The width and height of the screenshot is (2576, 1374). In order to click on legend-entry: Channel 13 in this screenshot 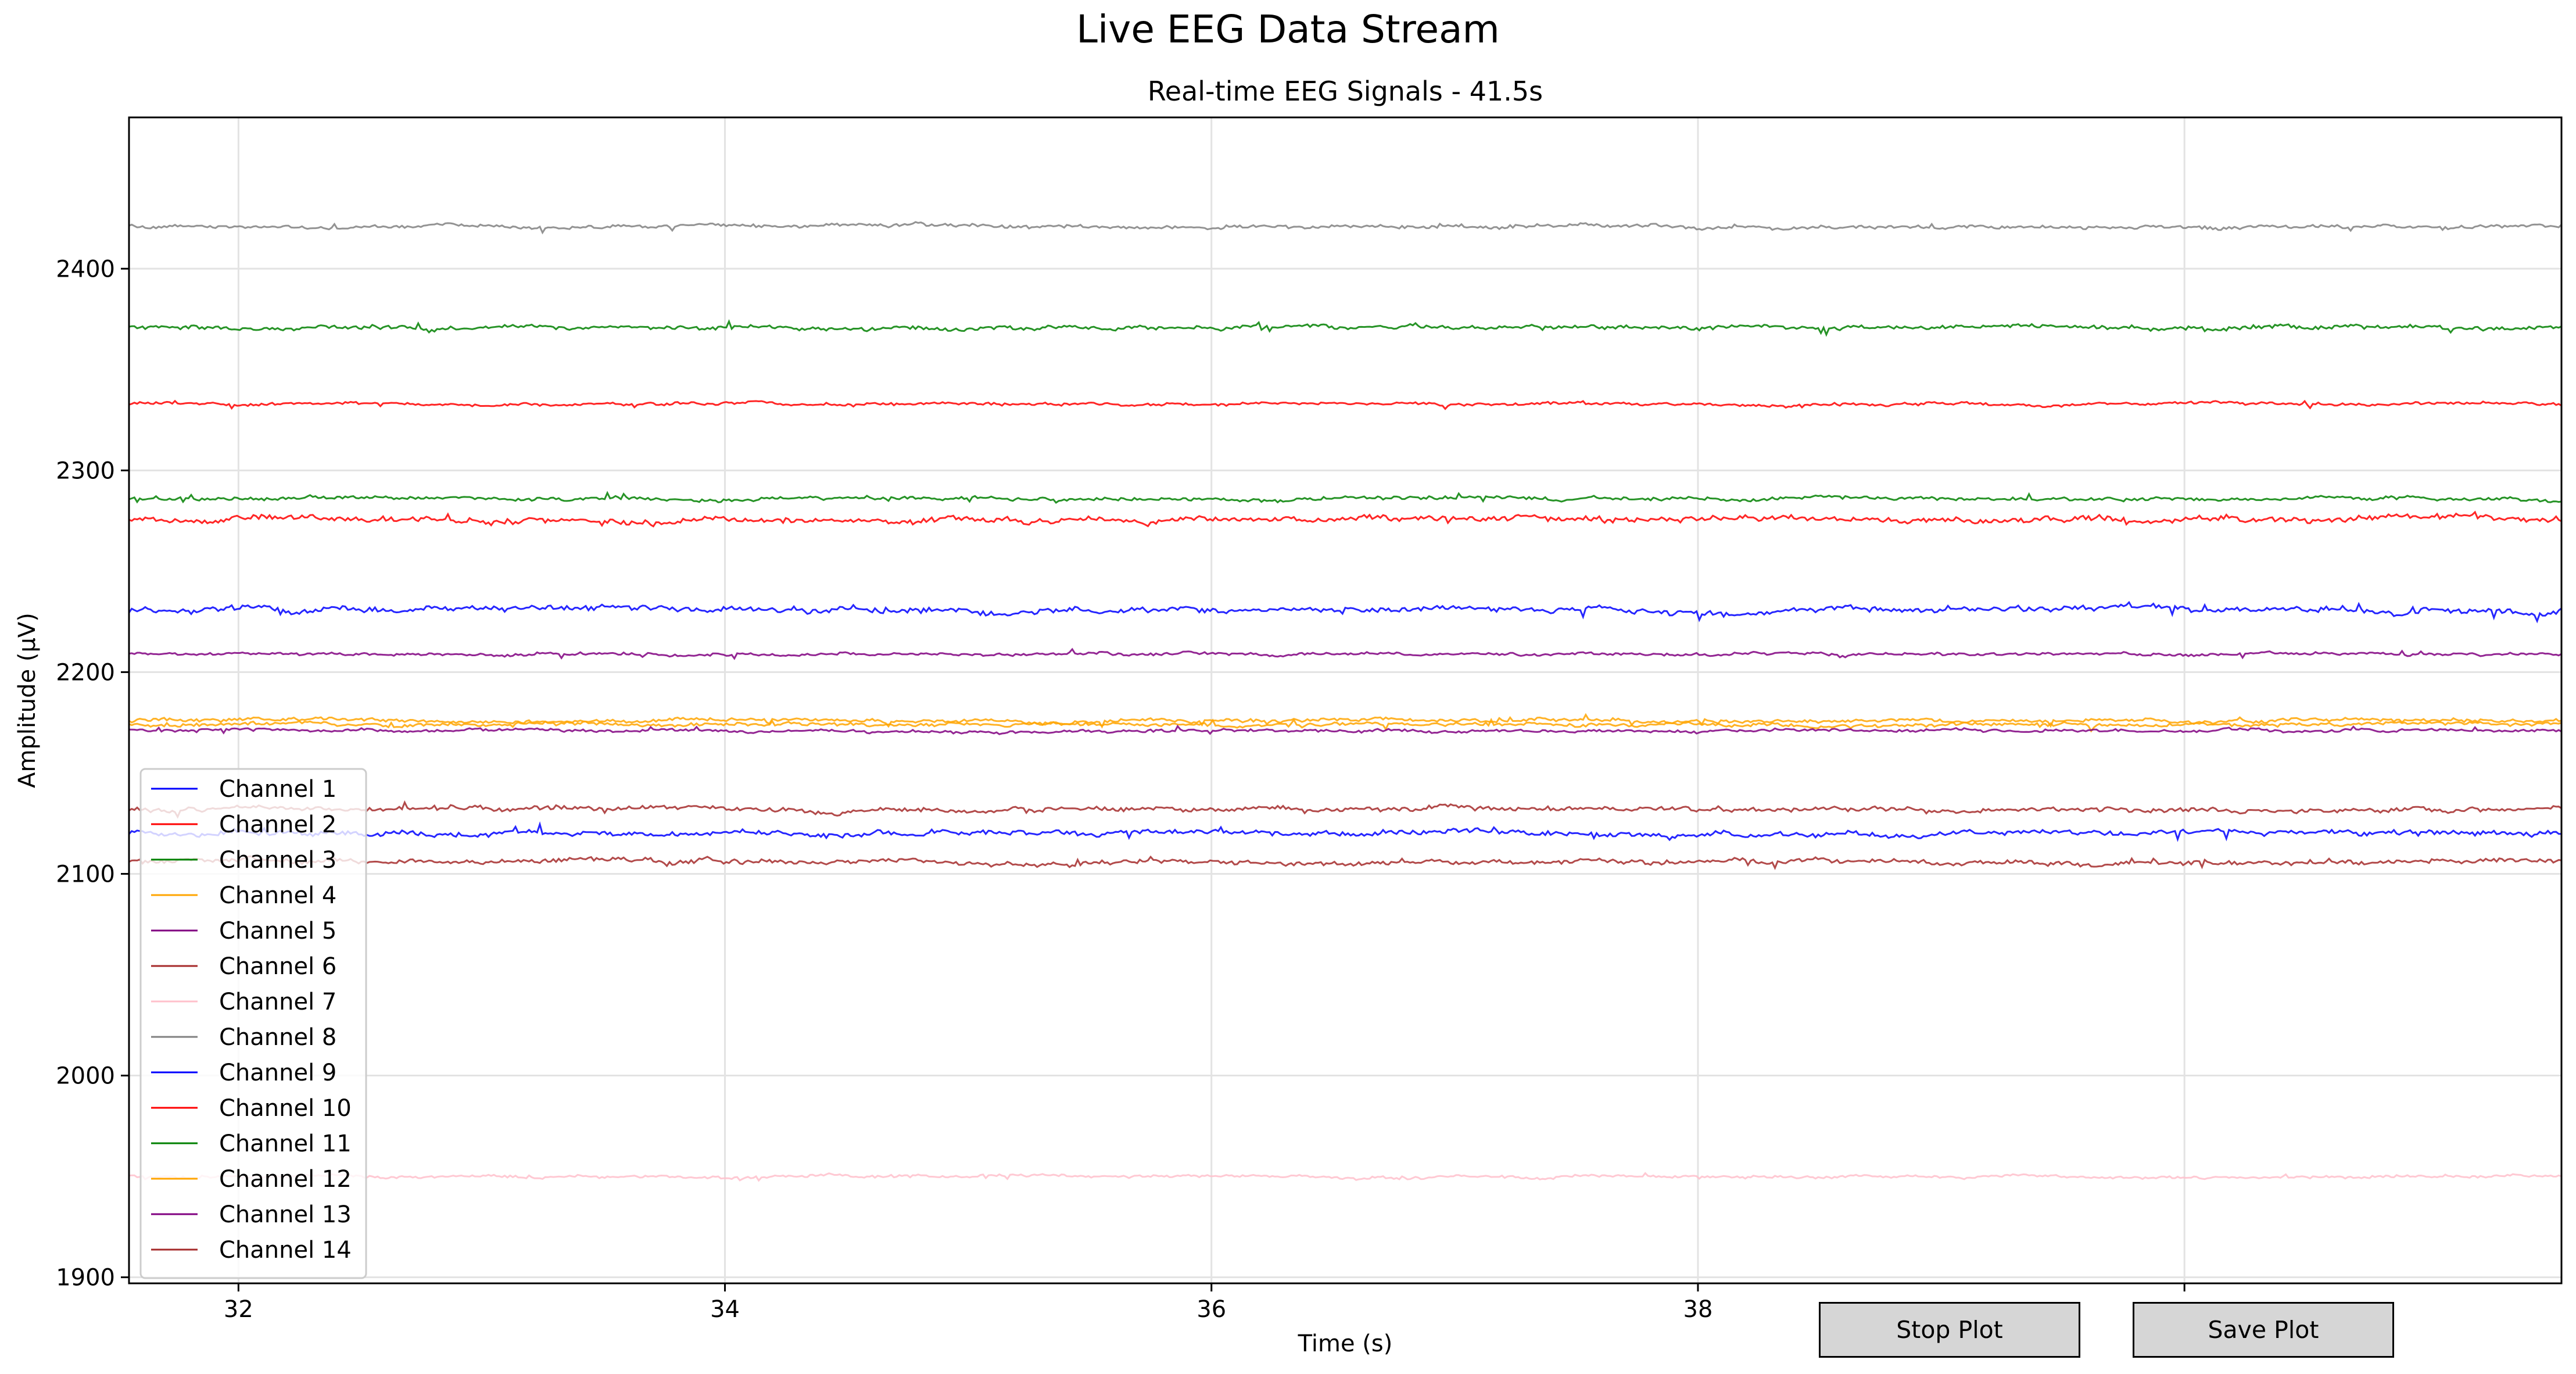, I will do `click(285, 1214)`.